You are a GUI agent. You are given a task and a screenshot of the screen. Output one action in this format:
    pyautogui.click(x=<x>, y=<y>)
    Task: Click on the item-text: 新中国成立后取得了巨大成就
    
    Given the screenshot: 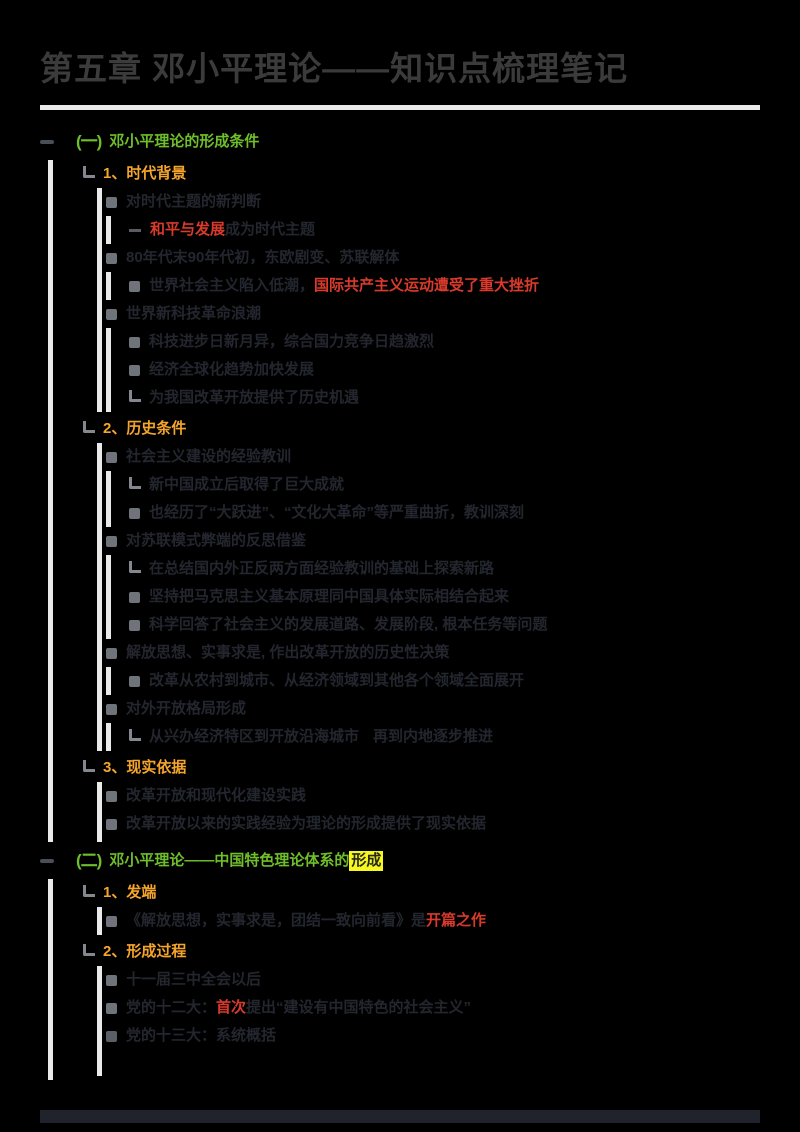 What is the action you would take?
    pyautogui.click(x=247, y=485)
    